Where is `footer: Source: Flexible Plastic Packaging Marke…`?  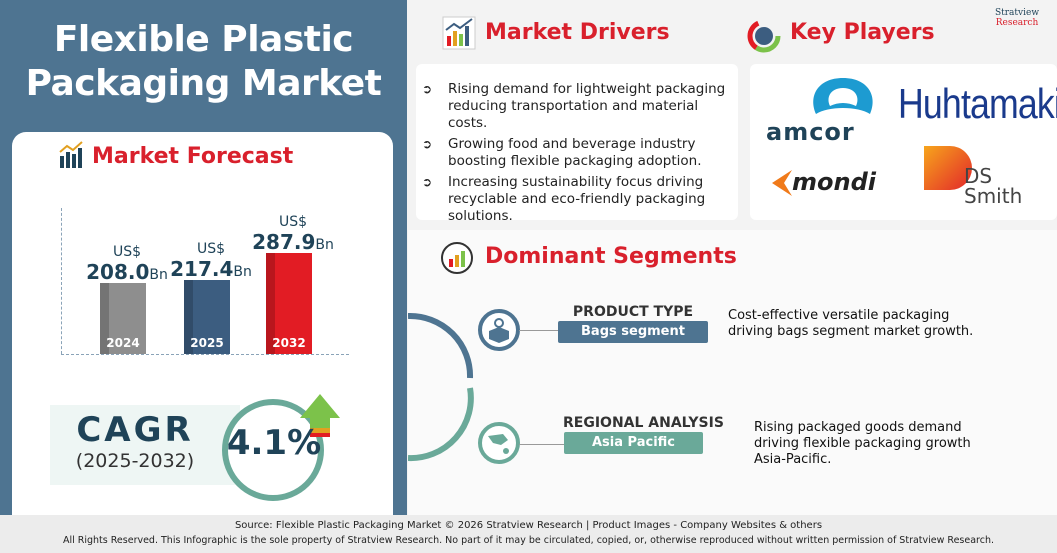
footer: Source: Flexible Plastic Packaging Marke… is located at coordinates (528, 534).